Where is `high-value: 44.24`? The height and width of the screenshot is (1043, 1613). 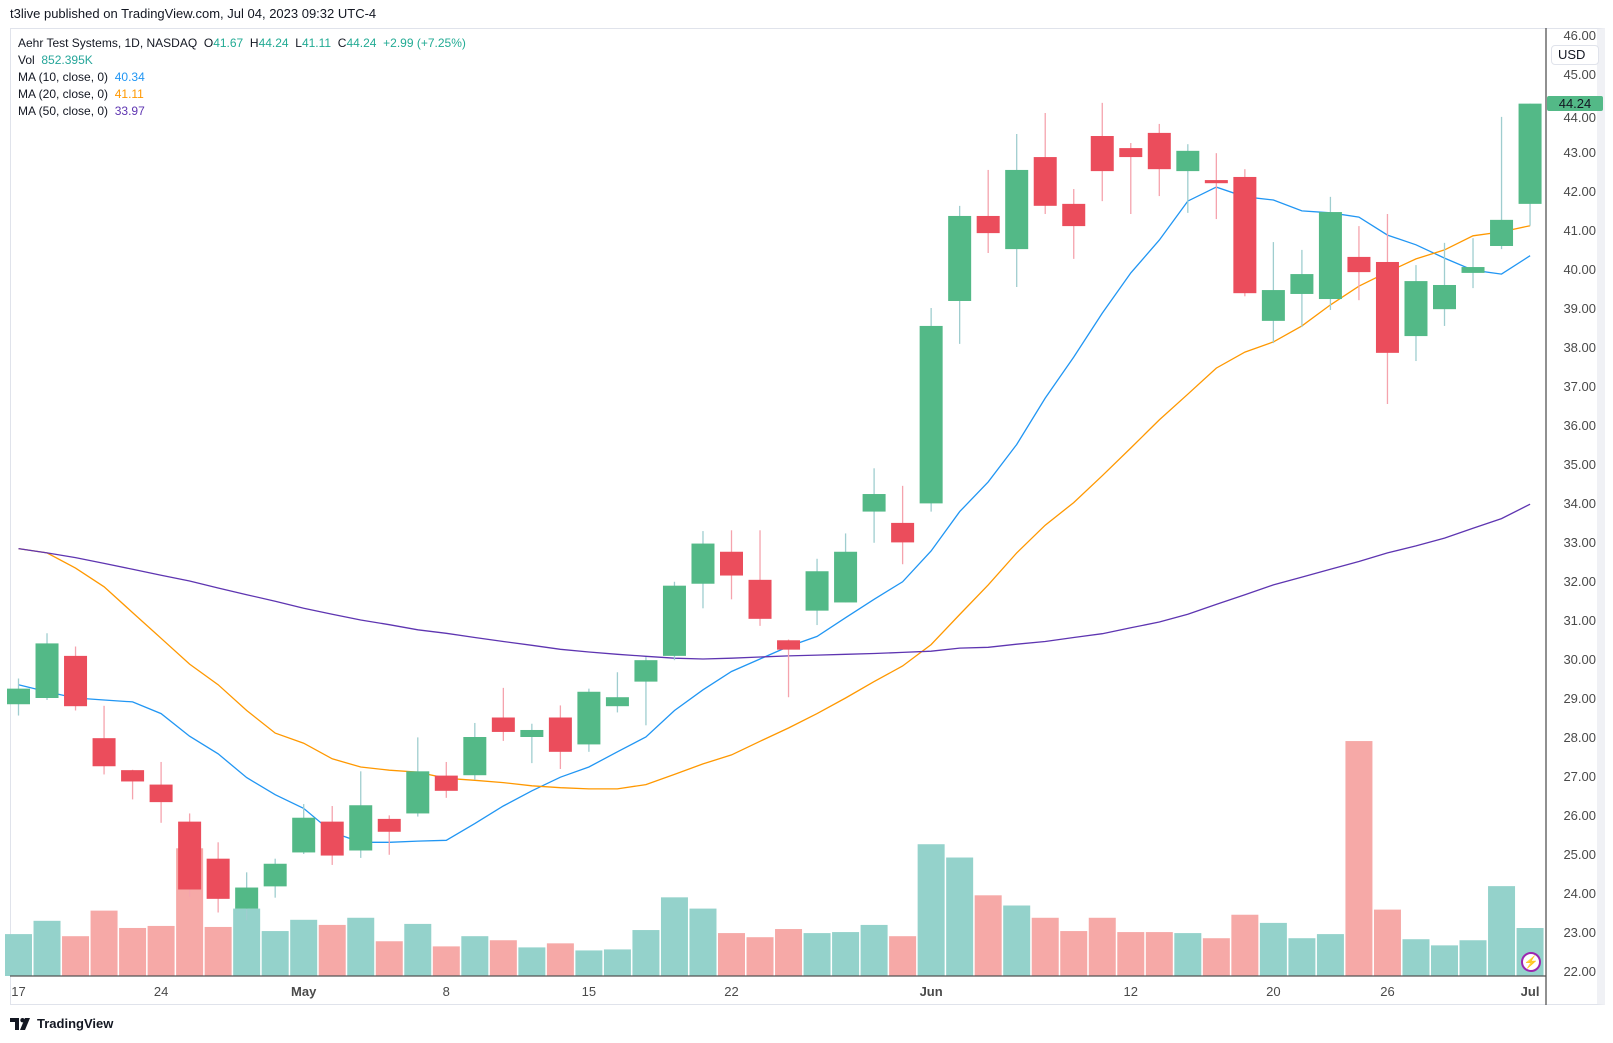 high-value: 44.24 is located at coordinates (273, 43).